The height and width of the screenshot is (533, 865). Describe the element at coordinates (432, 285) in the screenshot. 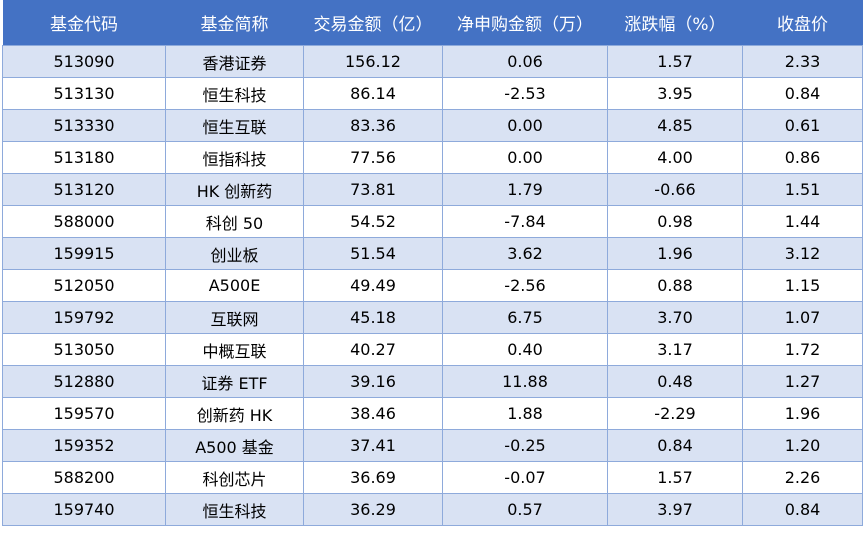

I see `table-row: 512050 A500E 49.49 -2.56 0.88 1.15` at that location.